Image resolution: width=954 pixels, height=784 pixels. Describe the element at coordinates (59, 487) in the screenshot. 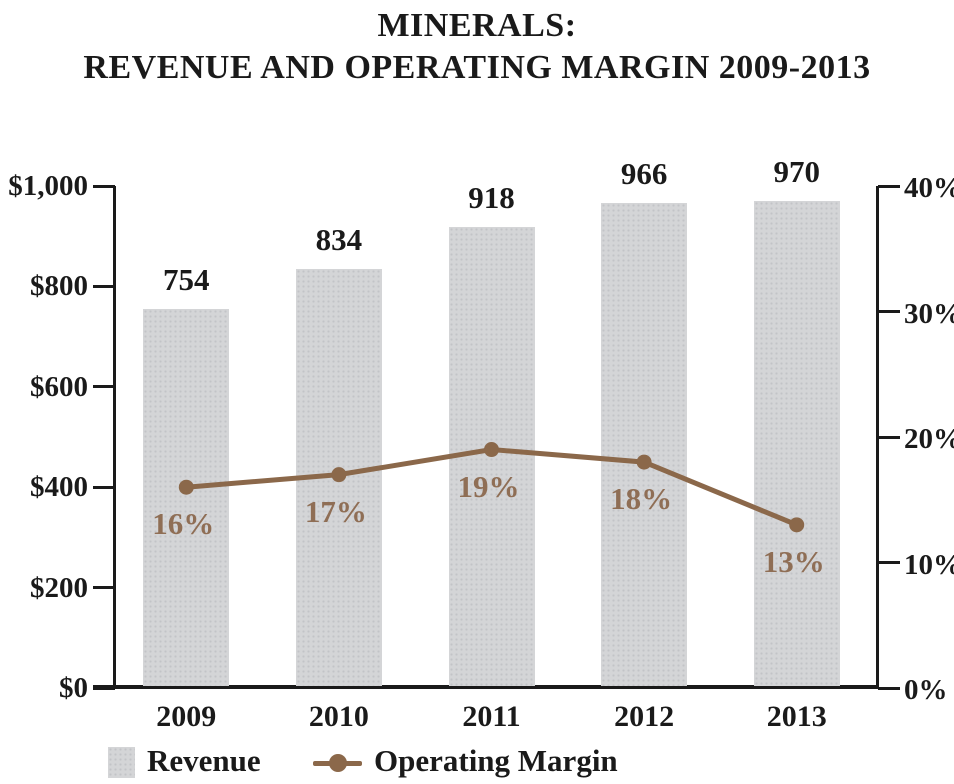

I see `left-axis-tick-label: $400` at that location.